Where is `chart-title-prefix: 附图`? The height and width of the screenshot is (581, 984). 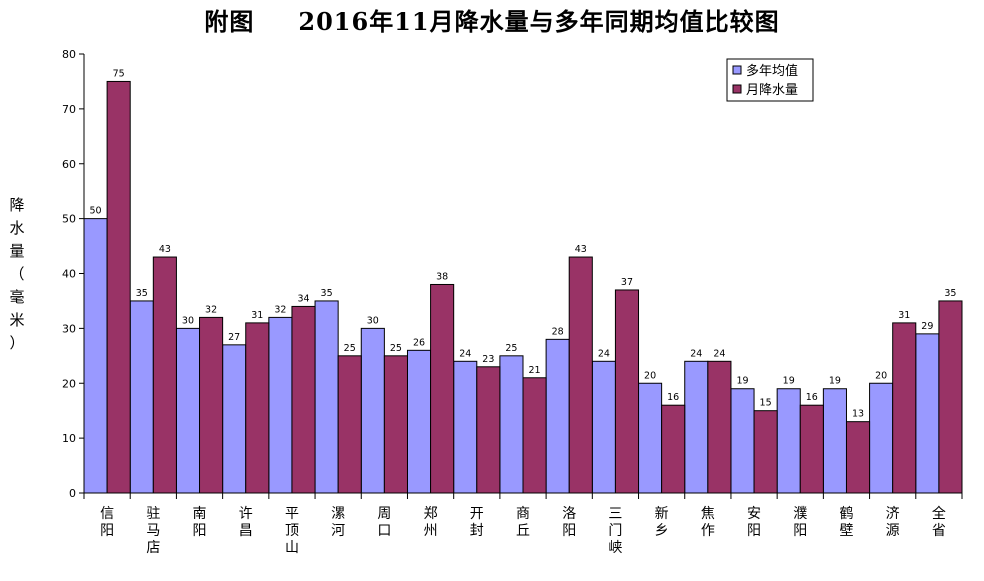
chart-title-prefix: 附图 is located at coordinates (229, 21).